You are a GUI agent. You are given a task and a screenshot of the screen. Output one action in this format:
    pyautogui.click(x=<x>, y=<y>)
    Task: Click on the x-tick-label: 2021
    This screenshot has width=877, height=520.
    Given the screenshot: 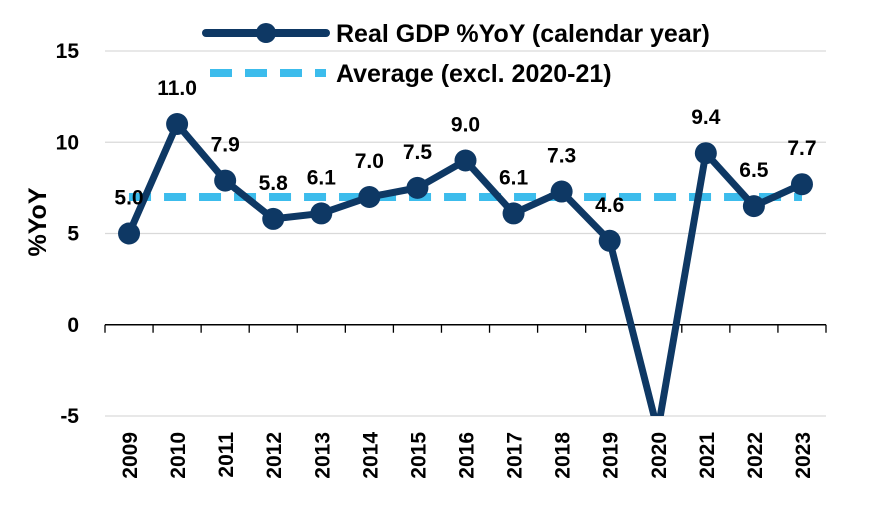 What is the action you would take?
    pyautogui.click(x=707, y=455)
    